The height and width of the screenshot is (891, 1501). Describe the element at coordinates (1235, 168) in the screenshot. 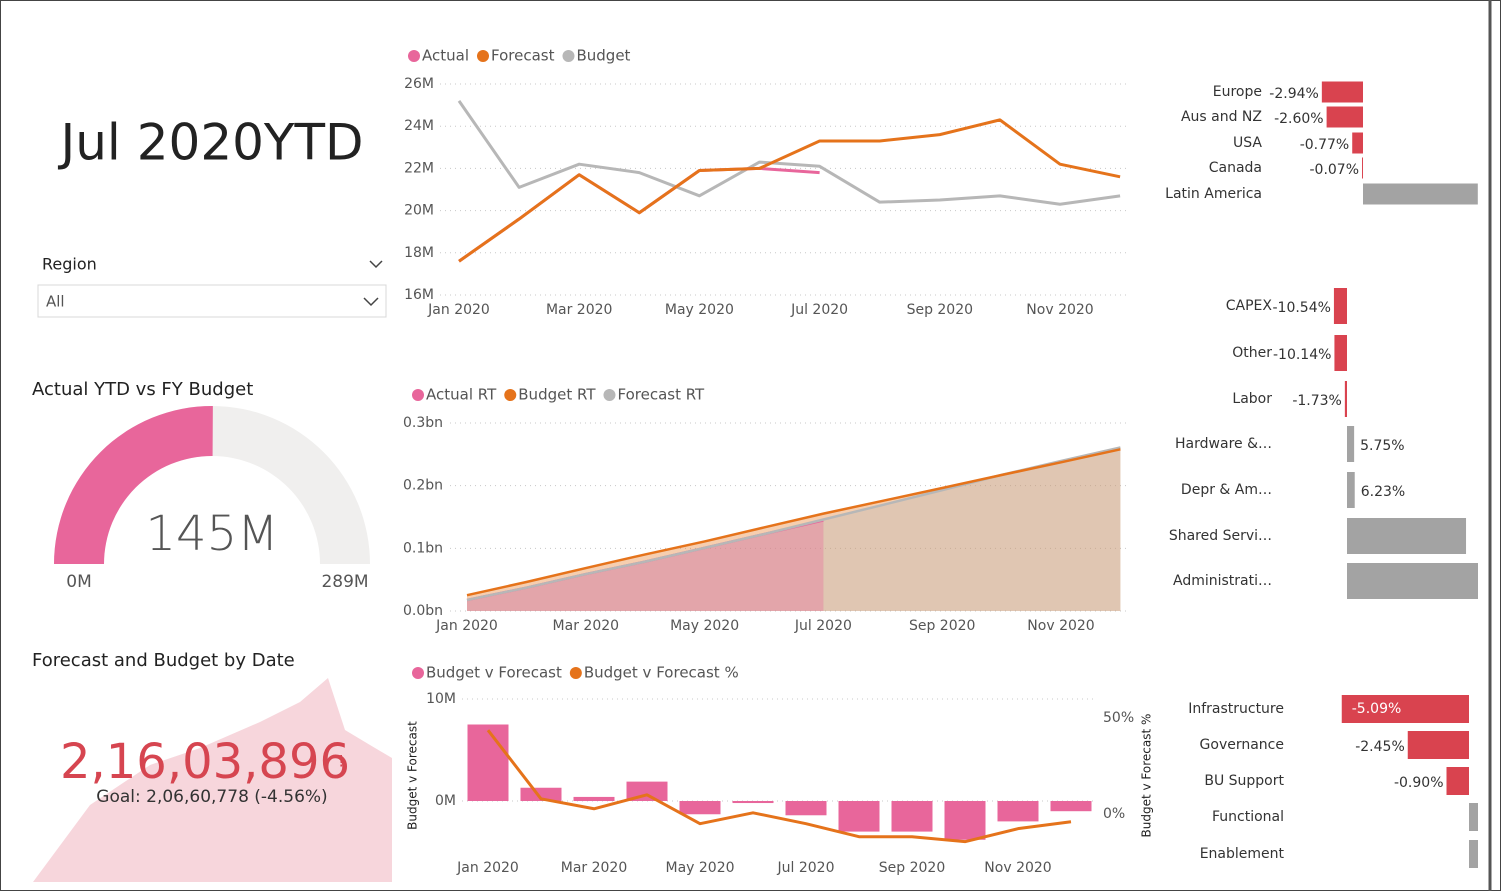

I see `category-label: Canada` at that location.